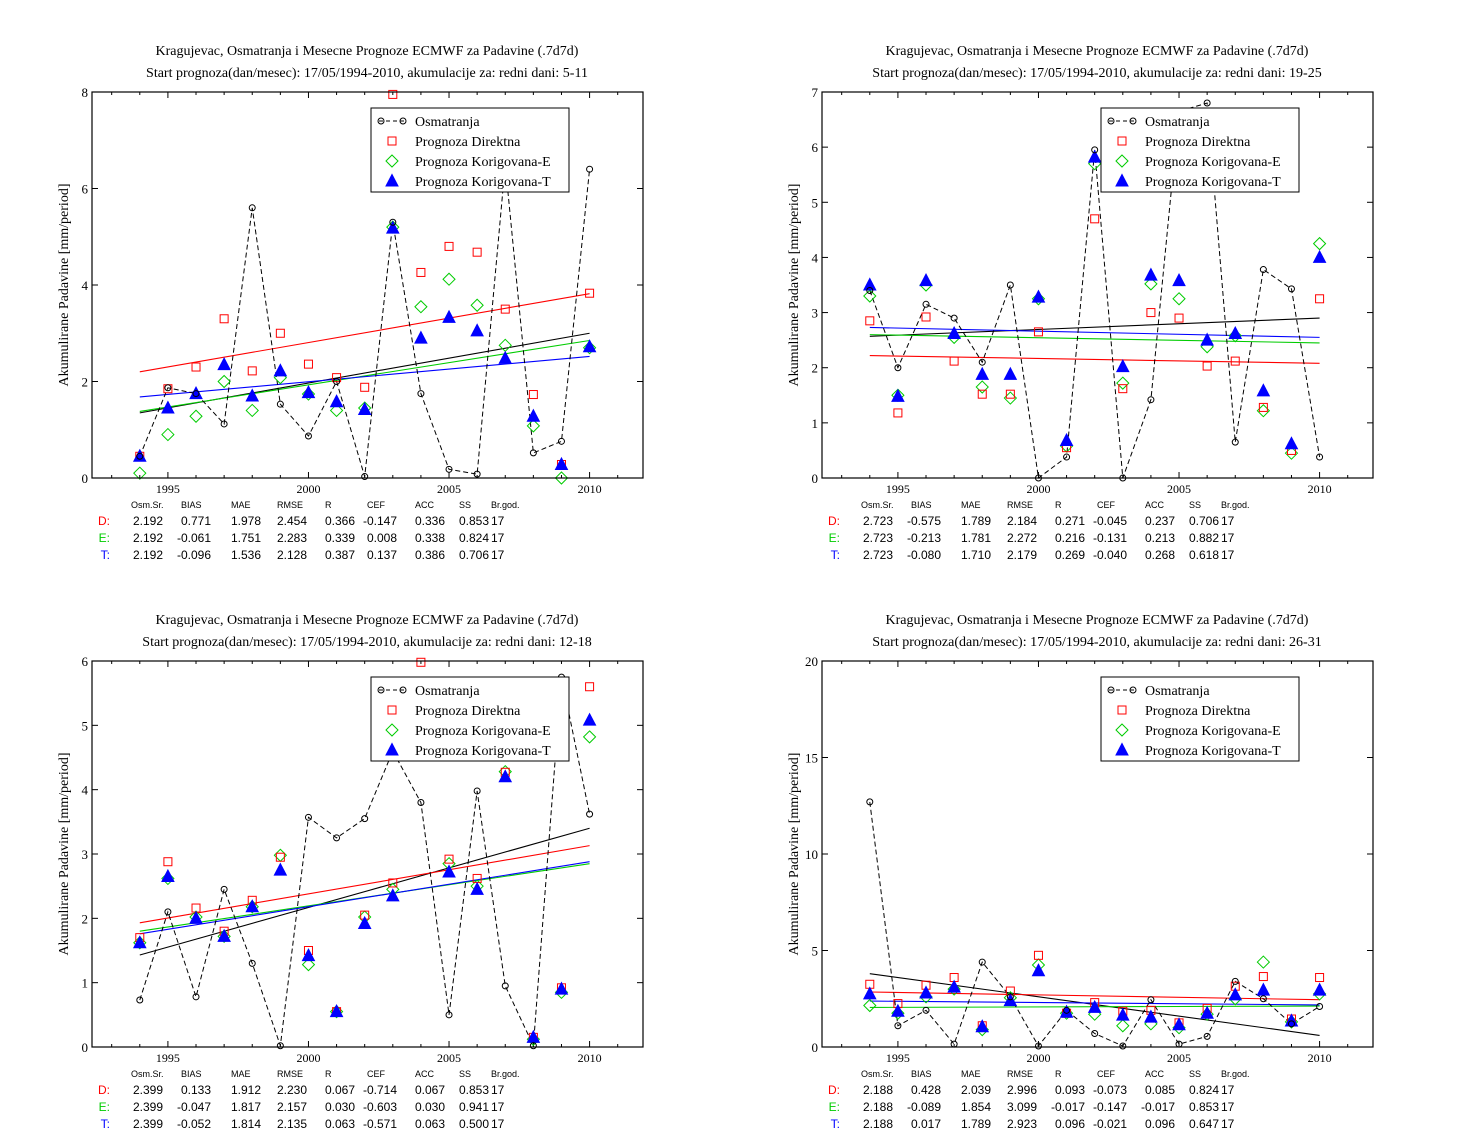  Describe the element at coordinates (364, 884) in the screenshot. I see `trend-line-direct` at that location.